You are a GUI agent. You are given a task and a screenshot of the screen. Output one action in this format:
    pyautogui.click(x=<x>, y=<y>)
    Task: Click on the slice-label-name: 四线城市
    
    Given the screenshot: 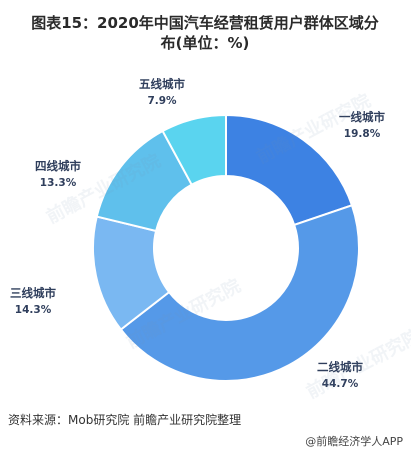 What is the action you would take?
    pyautogui.click(x=58, y=166)
    